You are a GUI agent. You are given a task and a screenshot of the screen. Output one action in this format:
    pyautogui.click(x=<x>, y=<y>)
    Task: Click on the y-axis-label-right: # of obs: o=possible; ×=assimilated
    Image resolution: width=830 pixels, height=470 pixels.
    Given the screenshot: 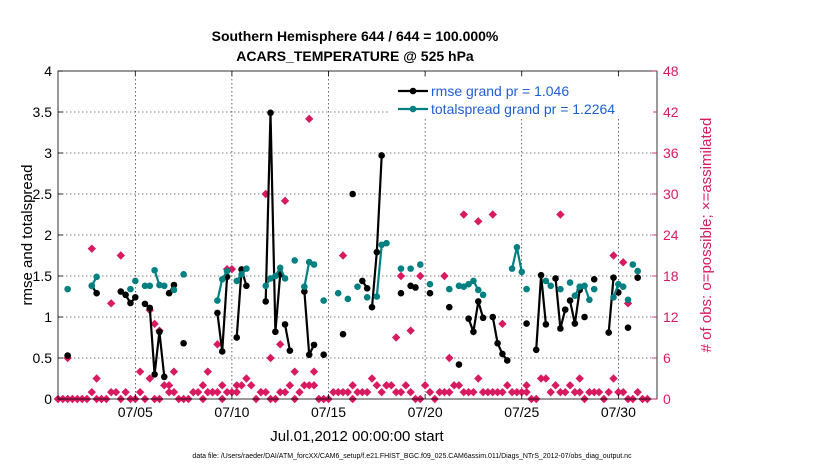 What is the action you would take?
    pyautogui.click(x=706, y=235)
    